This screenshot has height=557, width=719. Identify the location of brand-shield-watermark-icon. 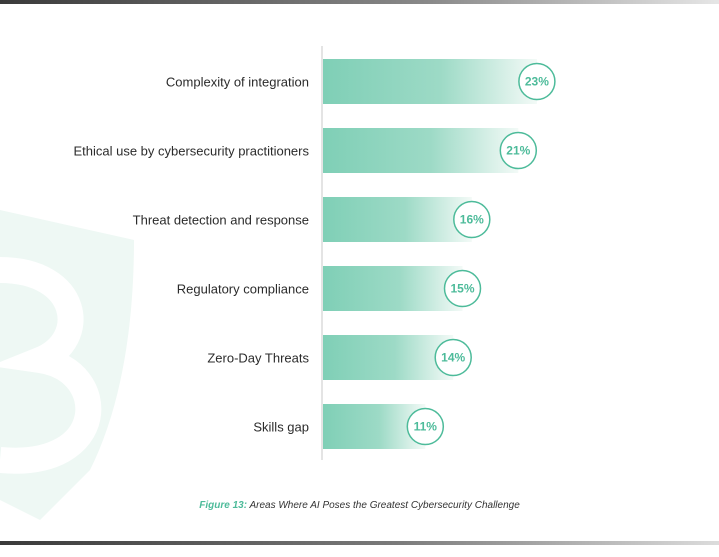
(67, 365).